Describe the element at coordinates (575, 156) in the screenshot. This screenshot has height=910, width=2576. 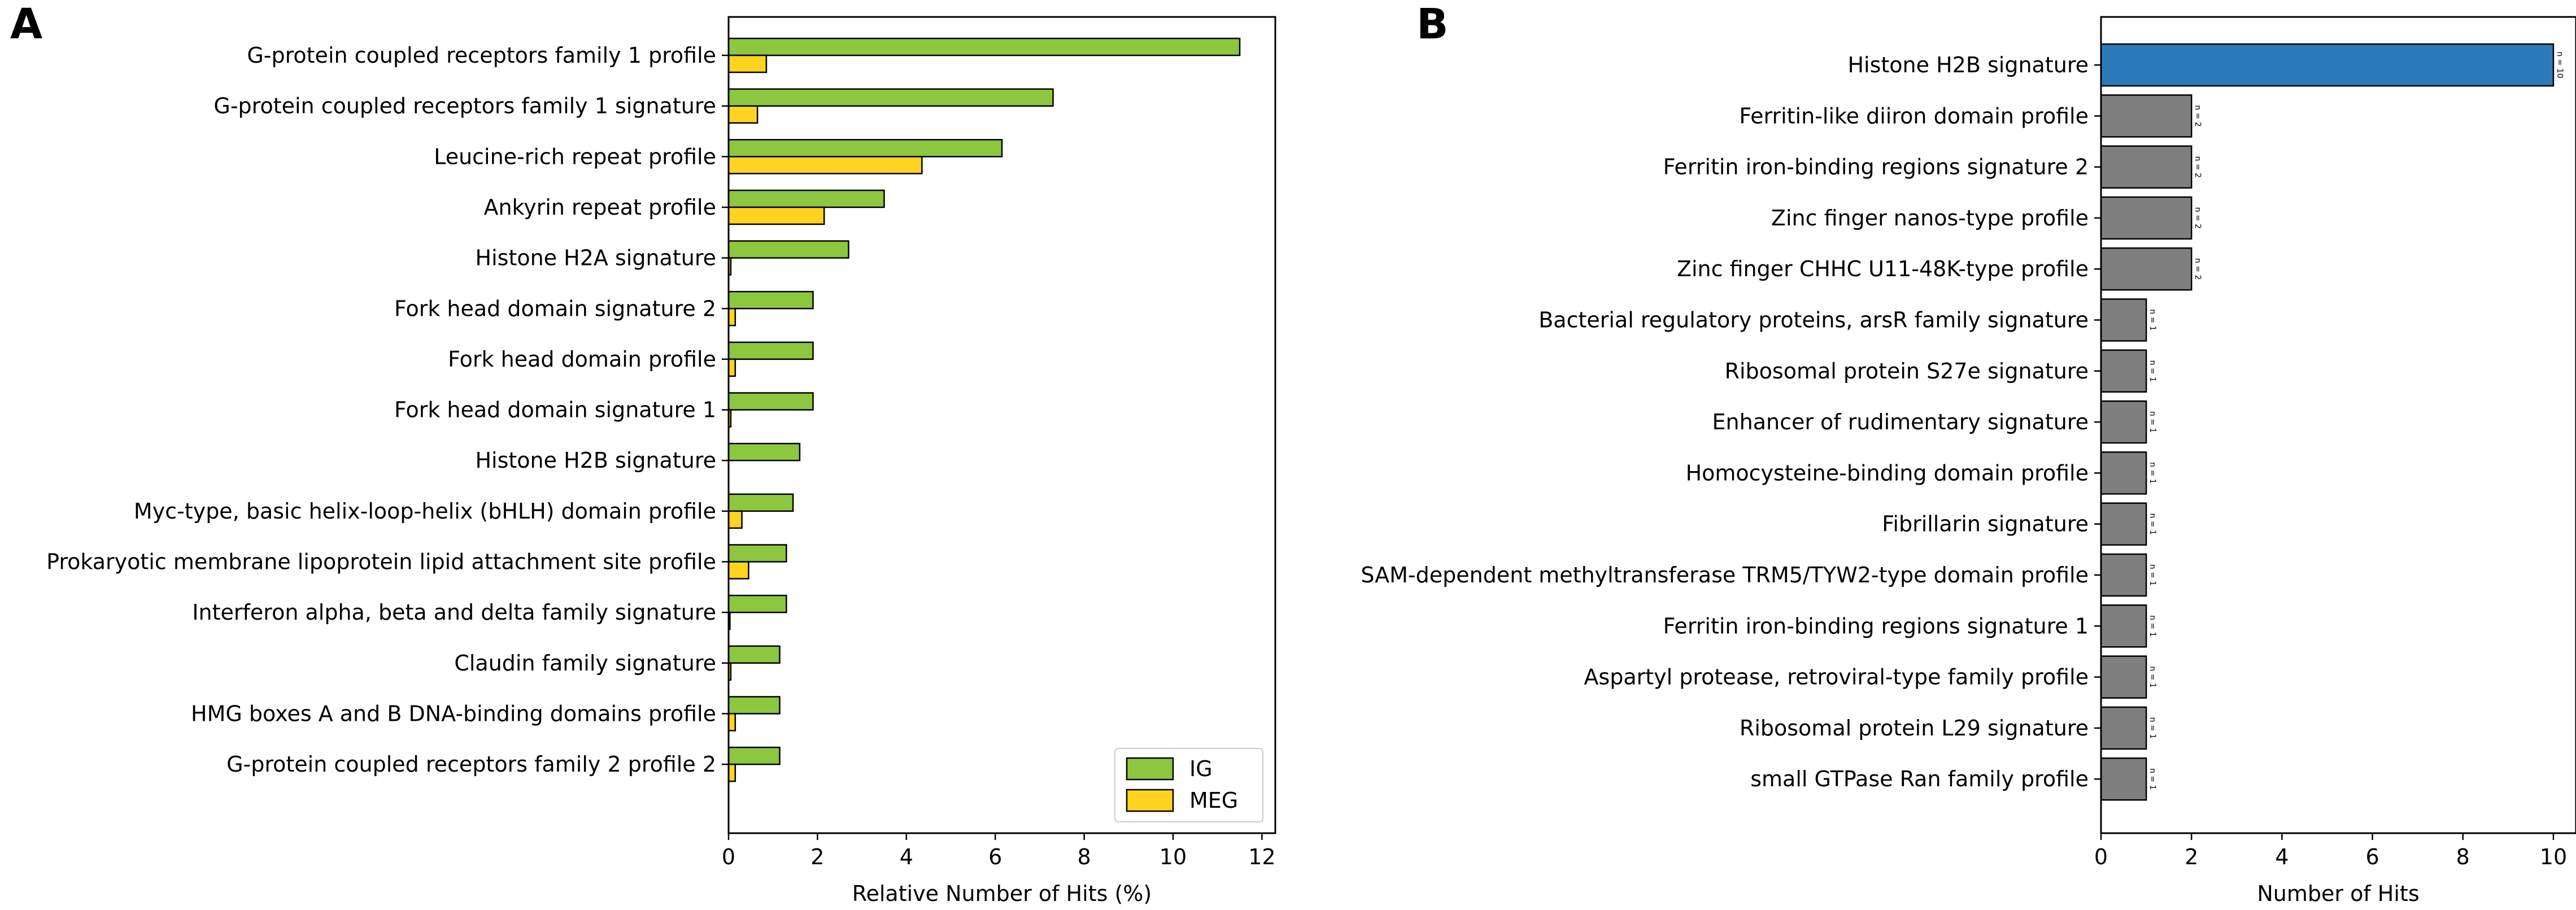
I see `category-label-3: Leucine-rich repeat profile` at that location.